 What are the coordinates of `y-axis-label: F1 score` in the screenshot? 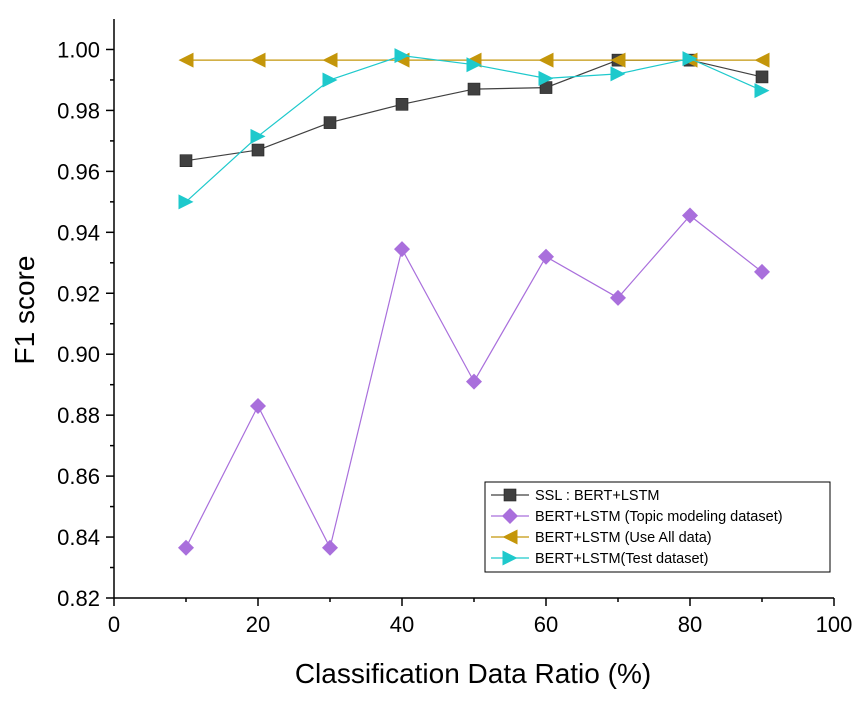 It's located at (24, 310).